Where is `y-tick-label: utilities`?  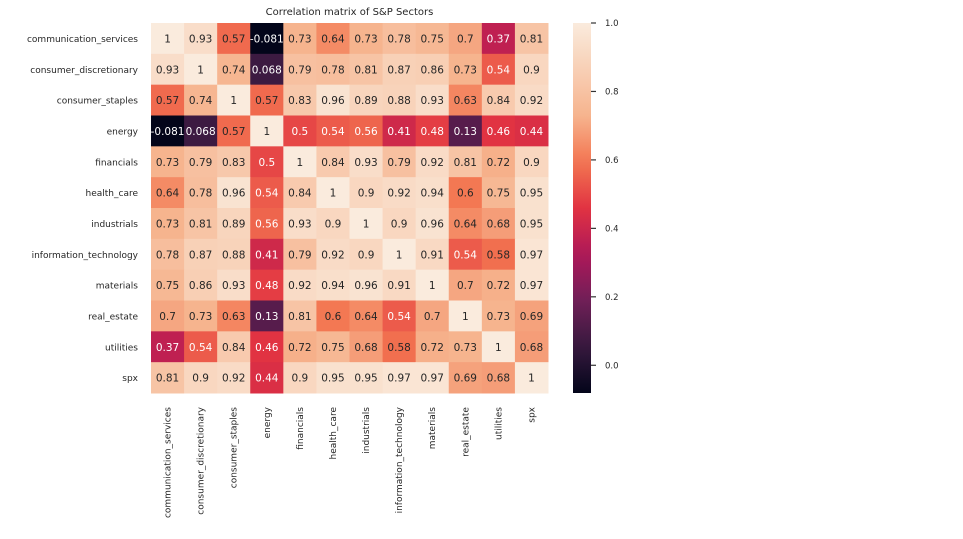
y-tick-label: utilities is located at coordinates (121, 348).